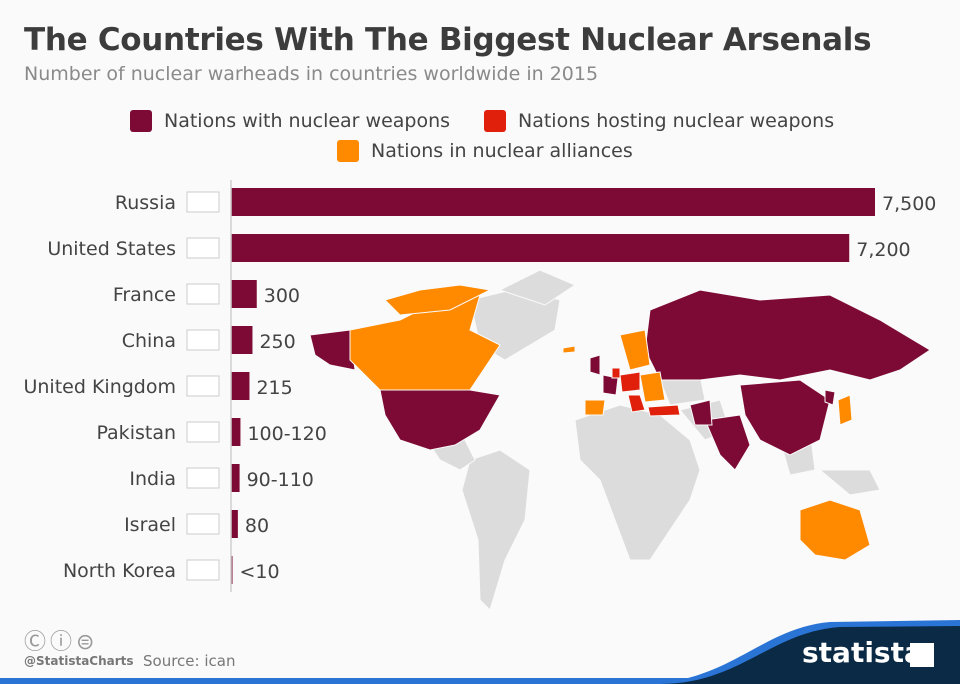 This screenshot has height=684, width=960. Describe the element at coordinates (282, 296) in the screenshot. I see `value-label: 300` at that location.